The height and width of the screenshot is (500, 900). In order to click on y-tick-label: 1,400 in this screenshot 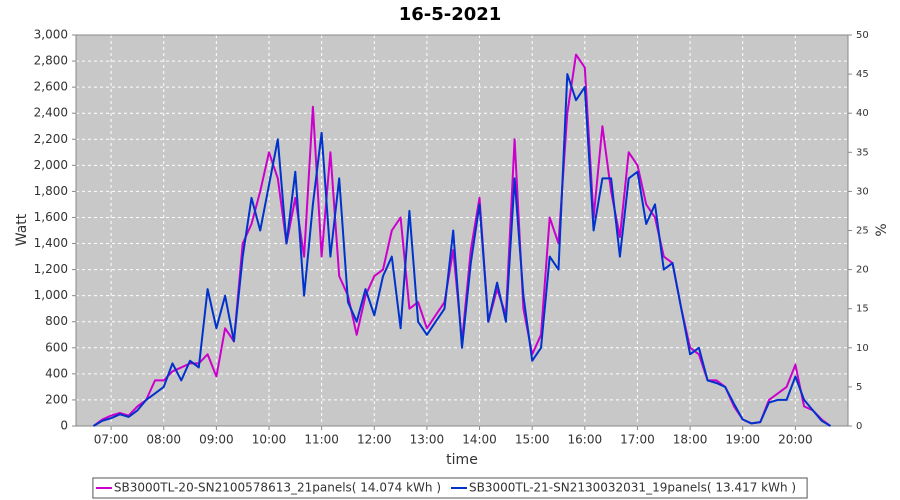, I will do `click(51, 243)`.